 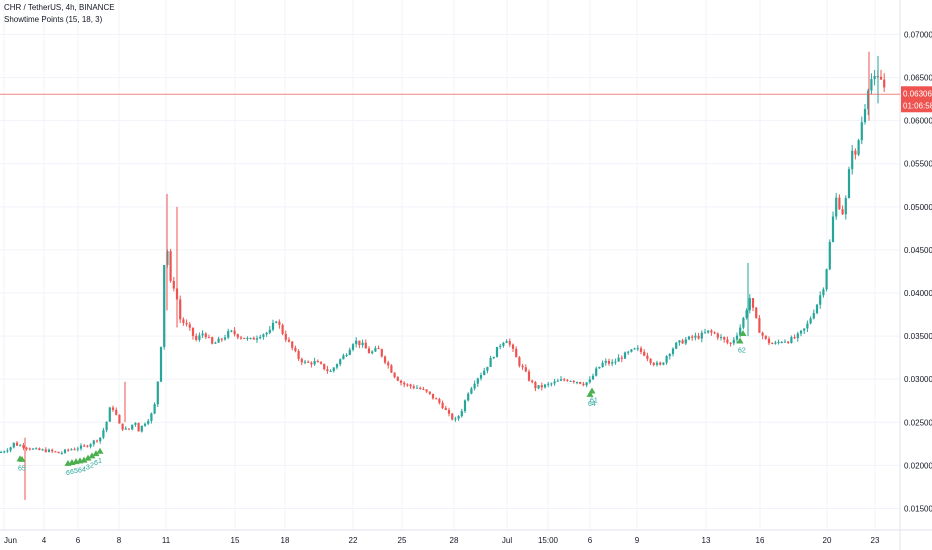 What do you see at coordinates (592, 404) in the screenshot?
I see `signal-label: 64` at bounding box center [592, 404].